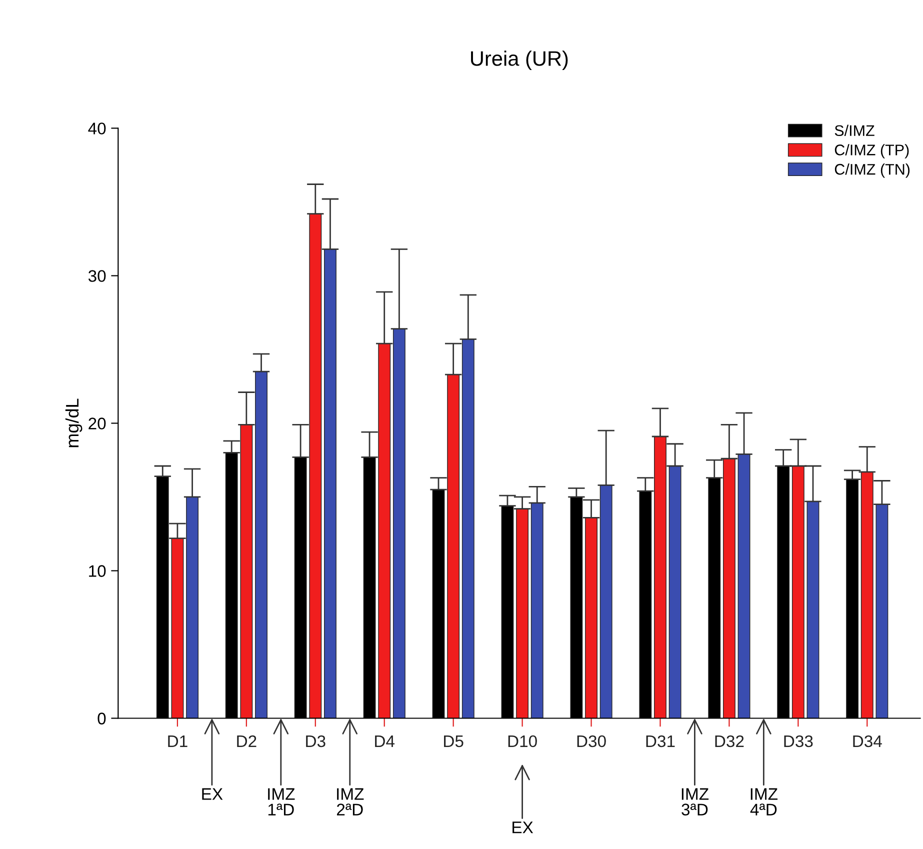  What do you see at coordinates (872, 171) in the screenshot?
I see `legend-label: C/IMZ (TN)` at bounding box center [872, 171].